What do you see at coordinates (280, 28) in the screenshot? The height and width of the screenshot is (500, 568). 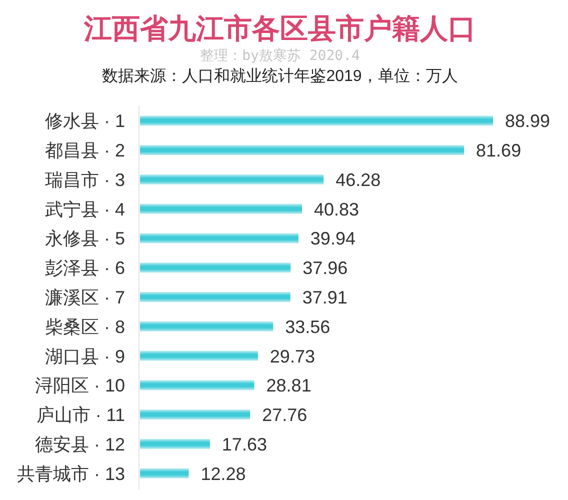 I see `title: 江西省九江市各区县市户籍人口` at bounding box center [280, 28].